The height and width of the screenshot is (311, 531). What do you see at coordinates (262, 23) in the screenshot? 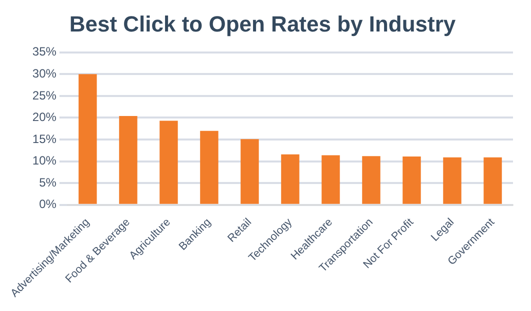
I see `chart-title: Best Click to Open Rates by Industry` at bounding box center [262, 23].